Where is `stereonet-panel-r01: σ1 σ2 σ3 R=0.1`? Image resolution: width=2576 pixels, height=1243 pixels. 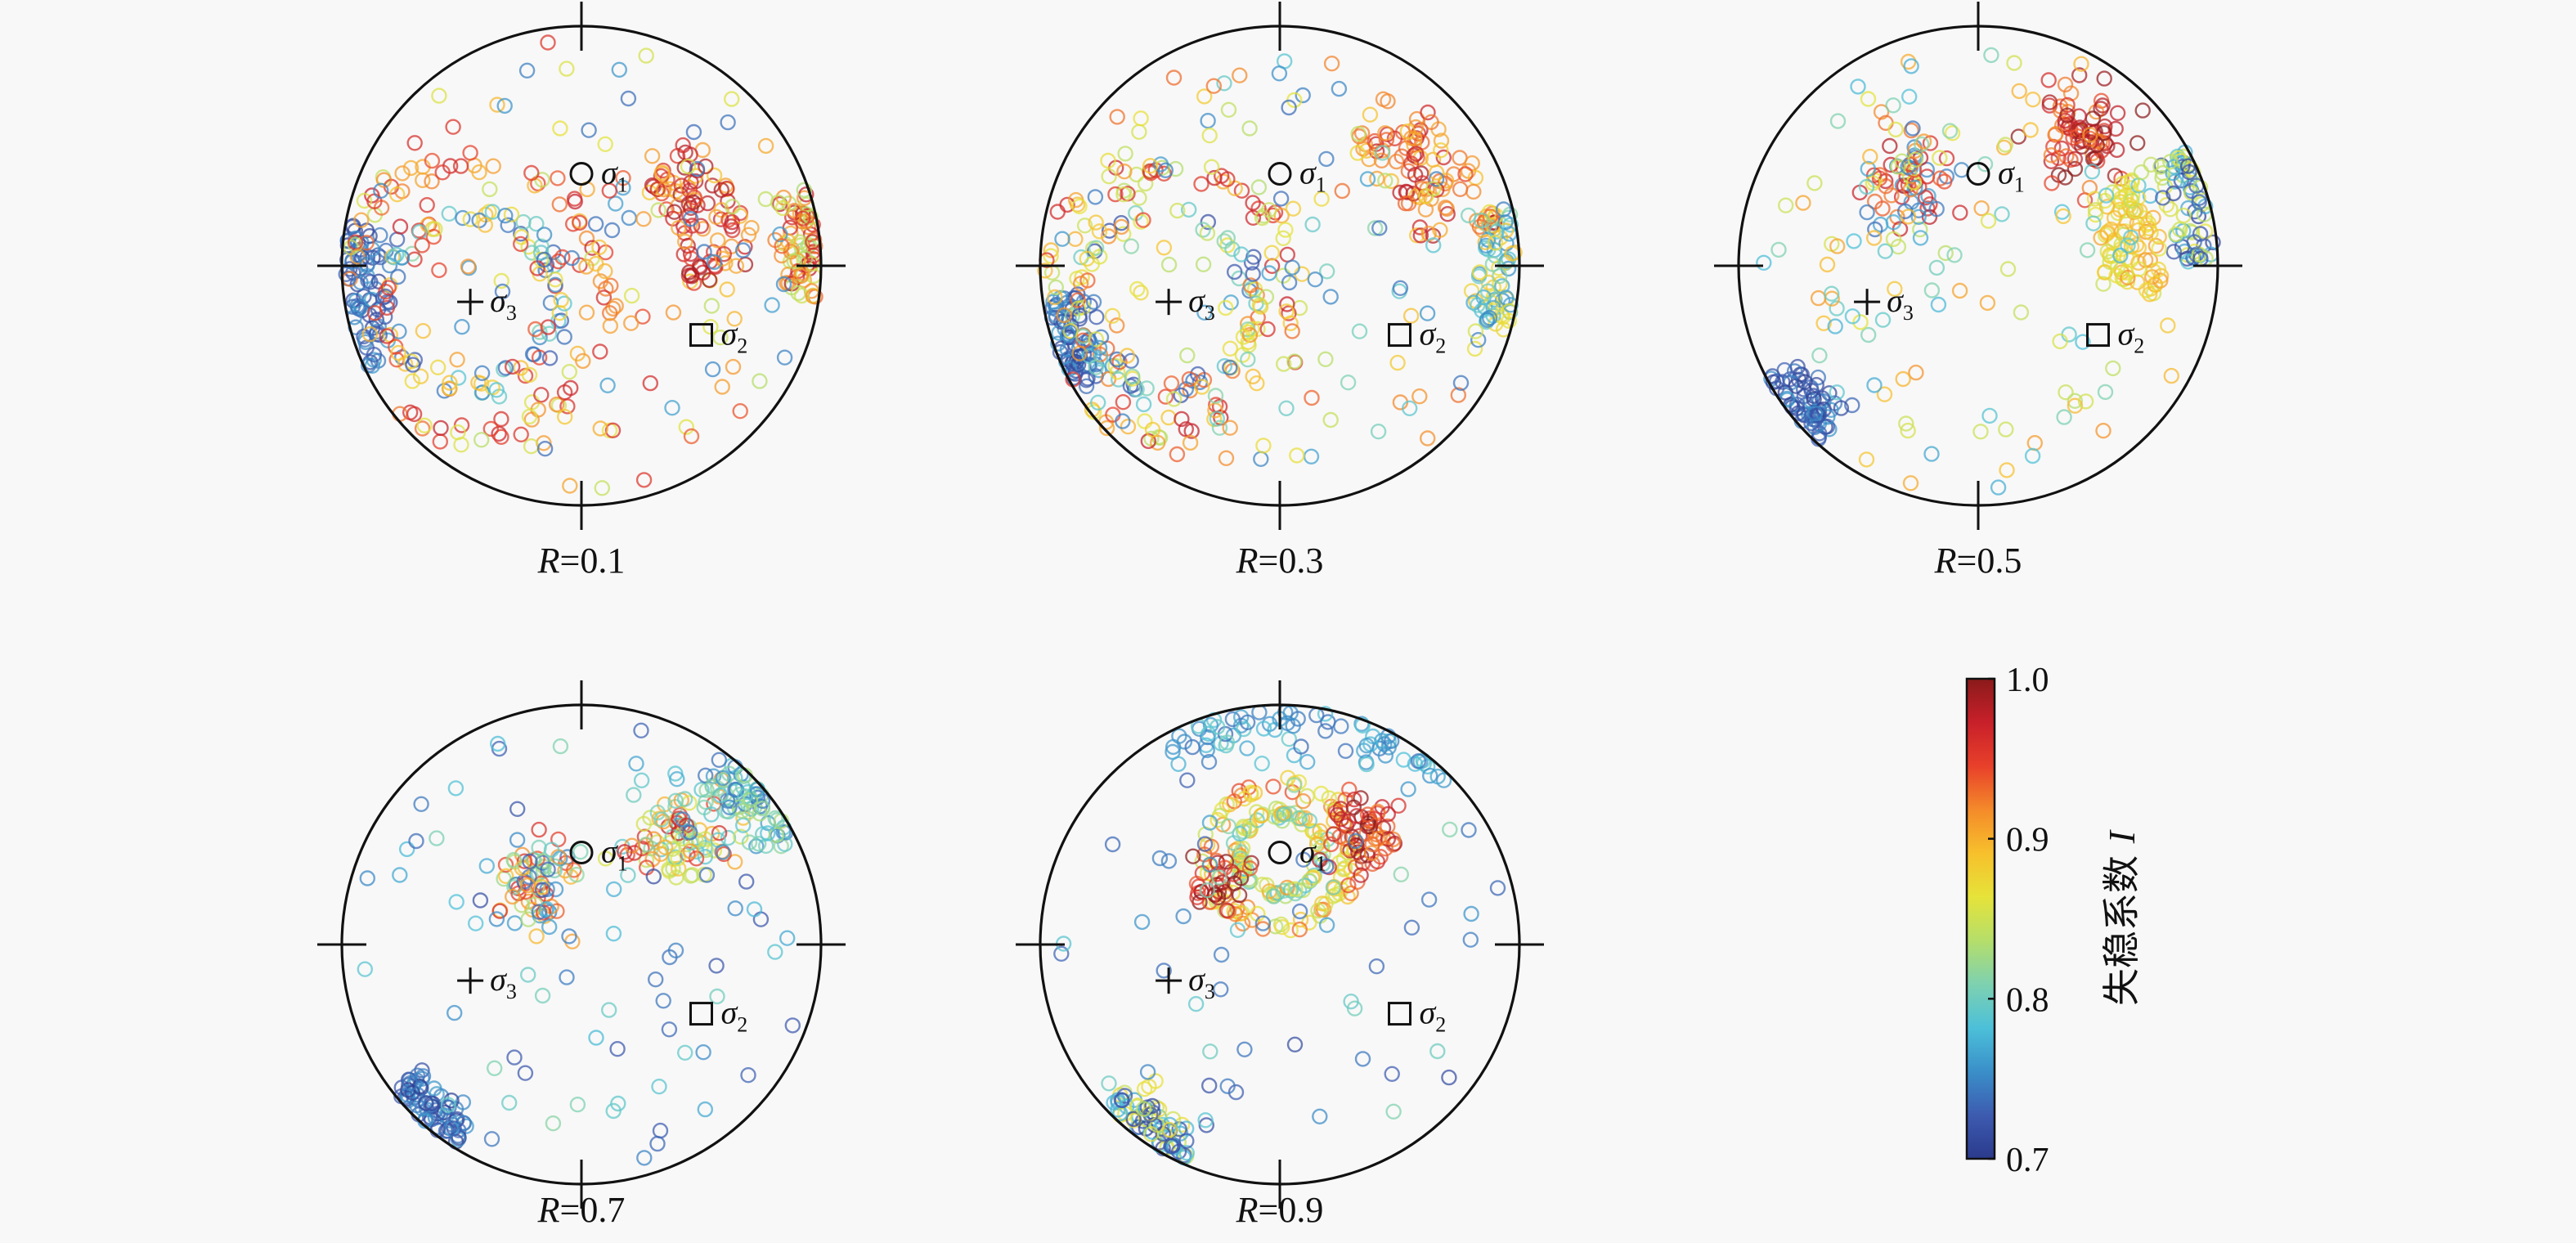 stereonet-panel-r01: σ1 σ2 σ3 R=0.1 is located at coordinates (581, 291).